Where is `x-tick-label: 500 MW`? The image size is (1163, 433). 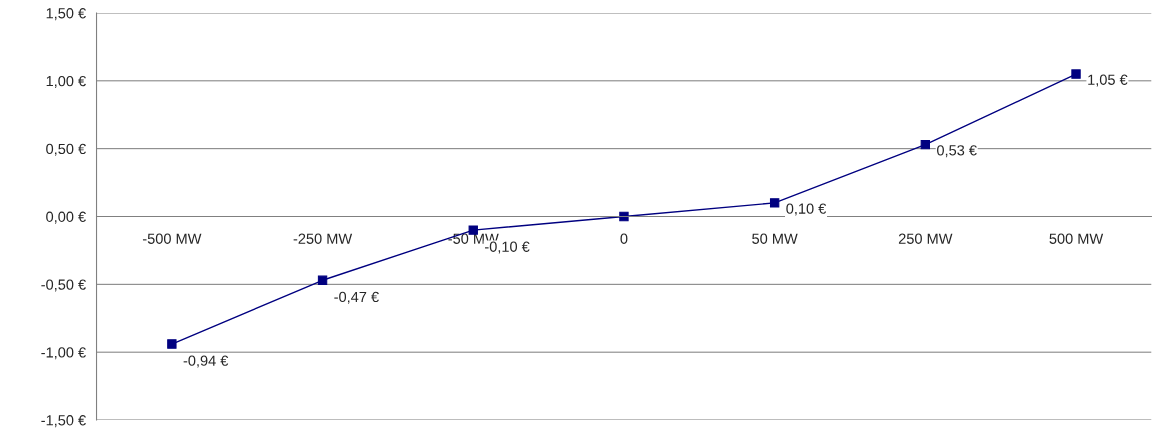
x-tick-label: 500 MW is located at coordinates (1076, 238).